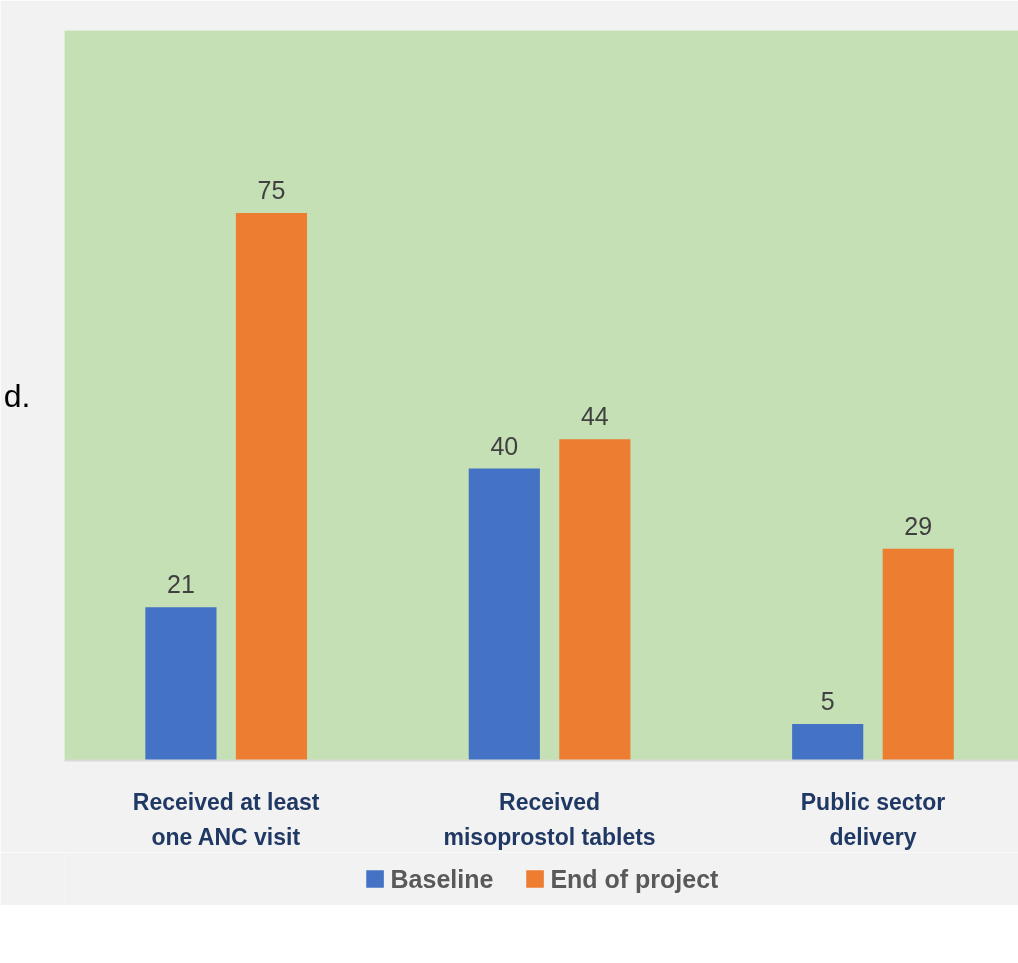 The width and height of the screenshot is (1018, 963). What do you see at coordinates (634, 878) in the screenshot?
I see `legend-label: End of project` at bounding box center [634, 878].